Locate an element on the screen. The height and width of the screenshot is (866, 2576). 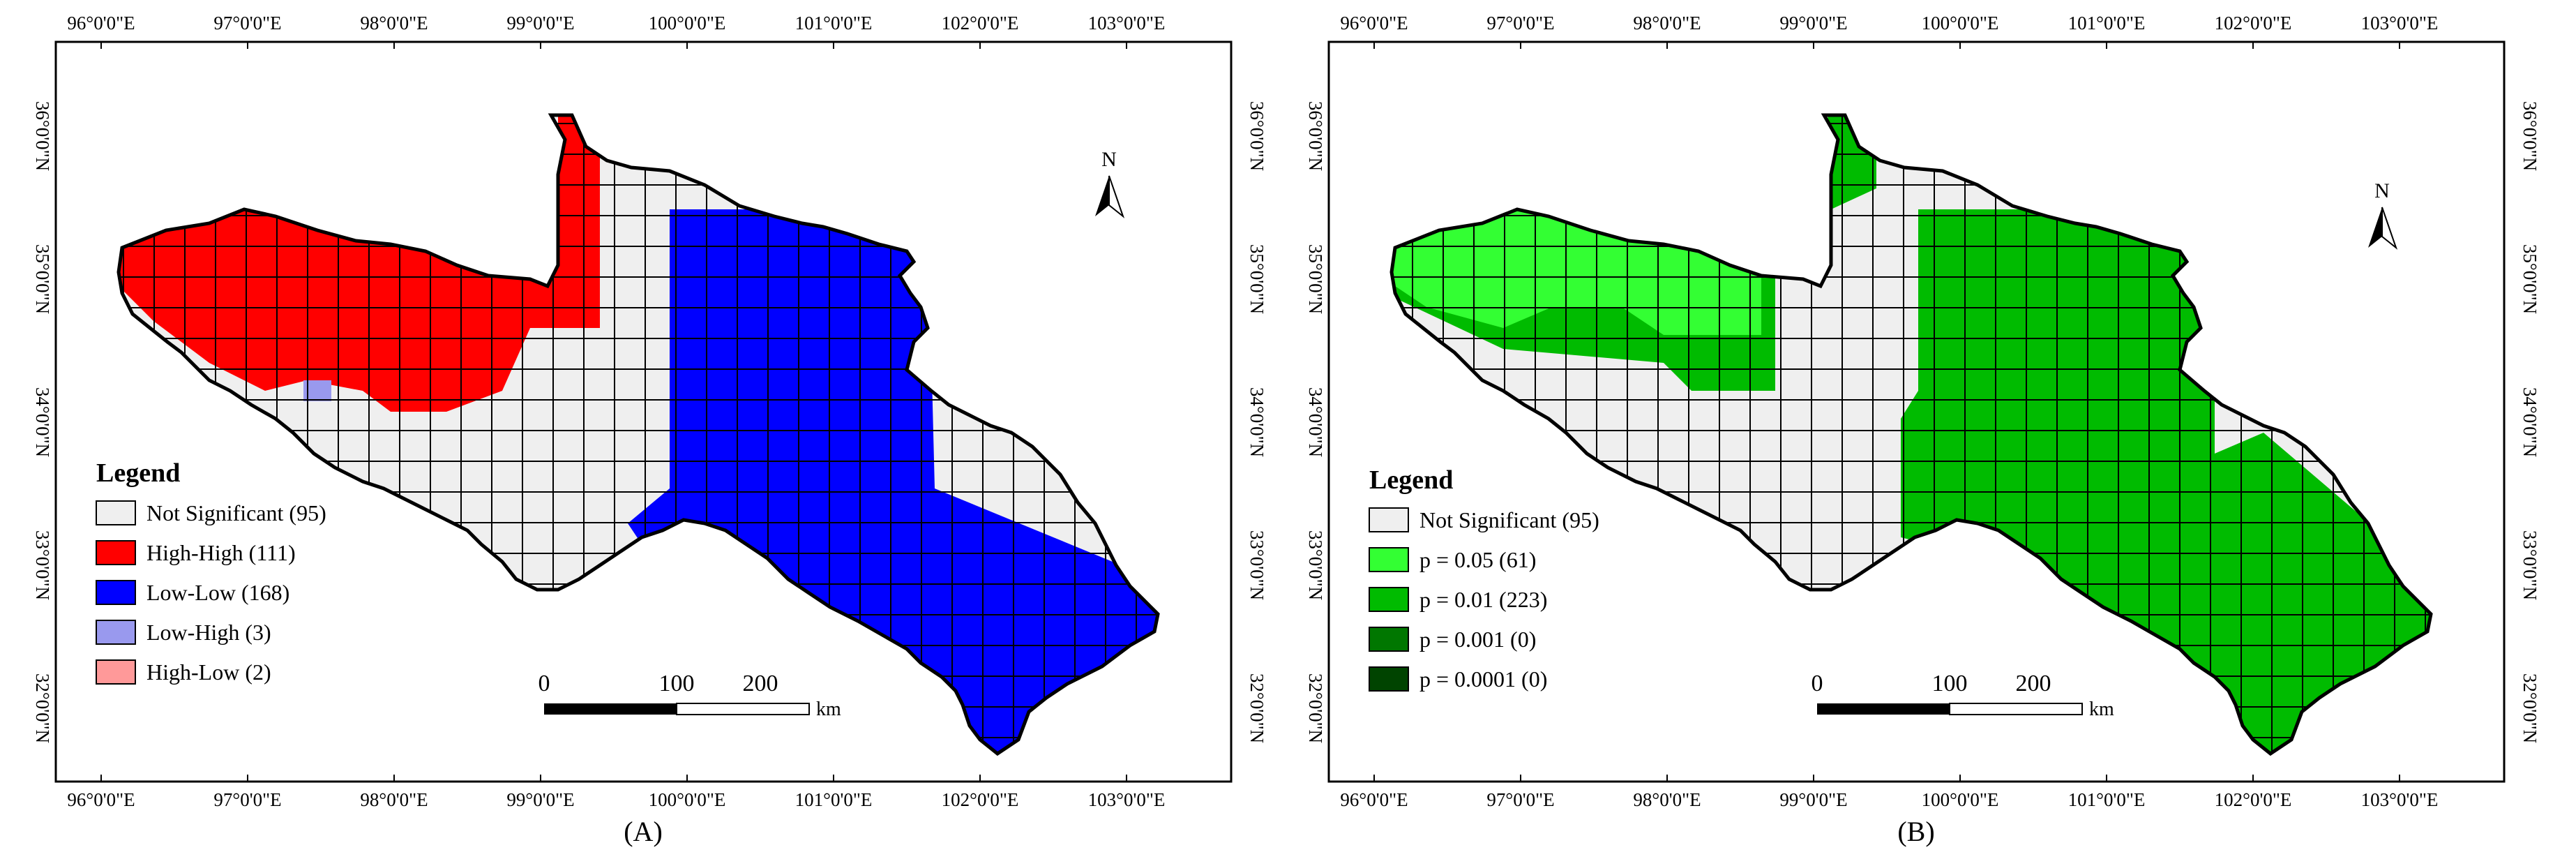
legend-item-label: p = 0.01 (223) is located at coordinates (1483, 599).